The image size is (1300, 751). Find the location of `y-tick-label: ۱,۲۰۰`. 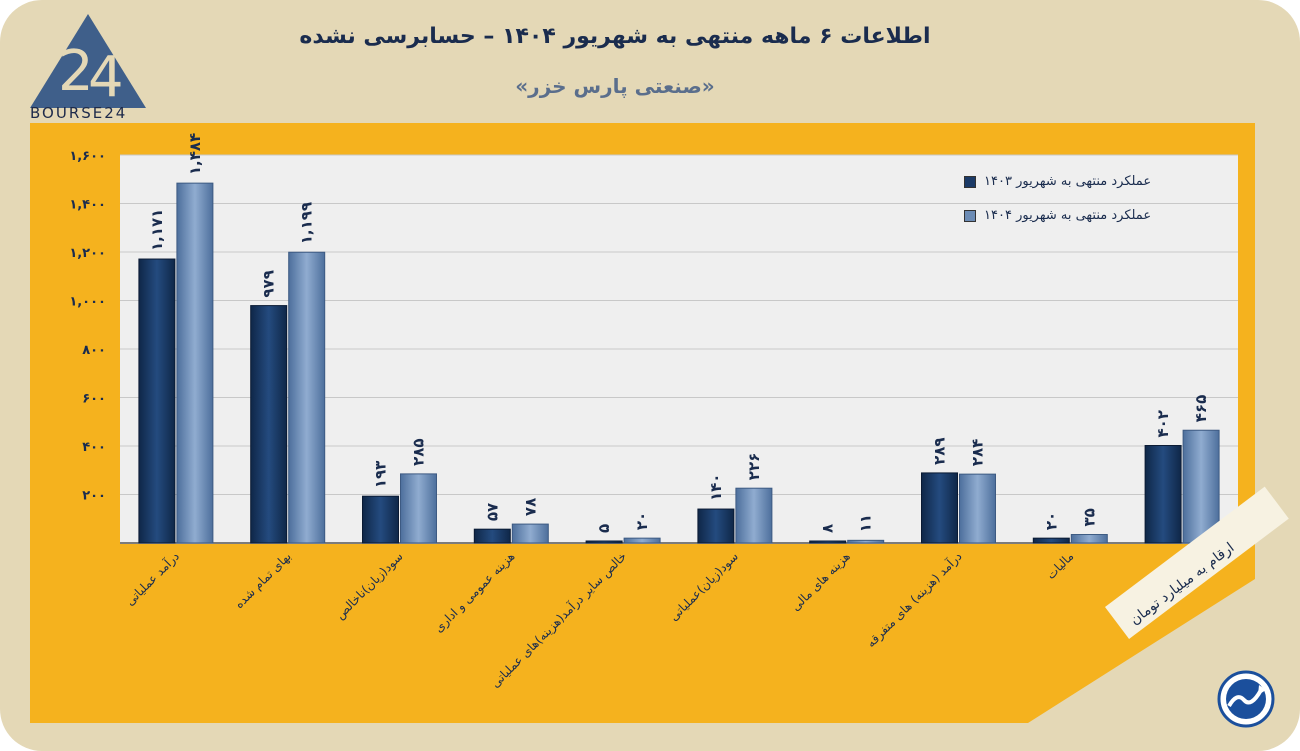

y-tick-label: ۱,۲۰۰ is located at coordinates (87, 253).